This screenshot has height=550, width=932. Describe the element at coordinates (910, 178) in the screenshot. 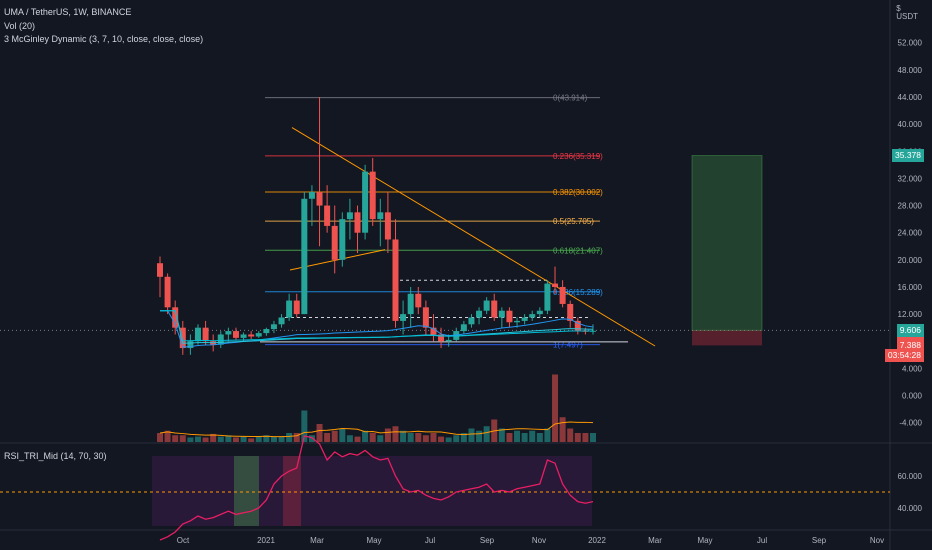

I see `price-tick-label: 32.000` at that location.